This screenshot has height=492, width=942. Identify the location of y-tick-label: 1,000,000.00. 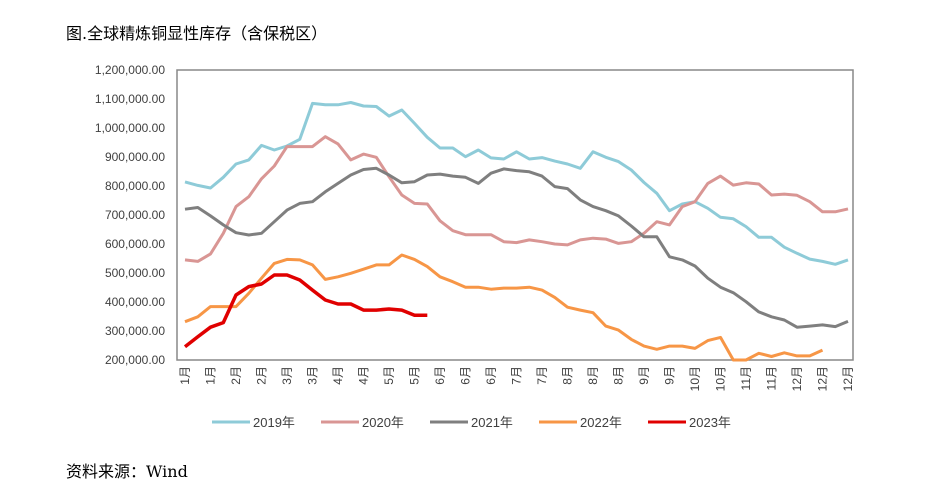
(130, 128).